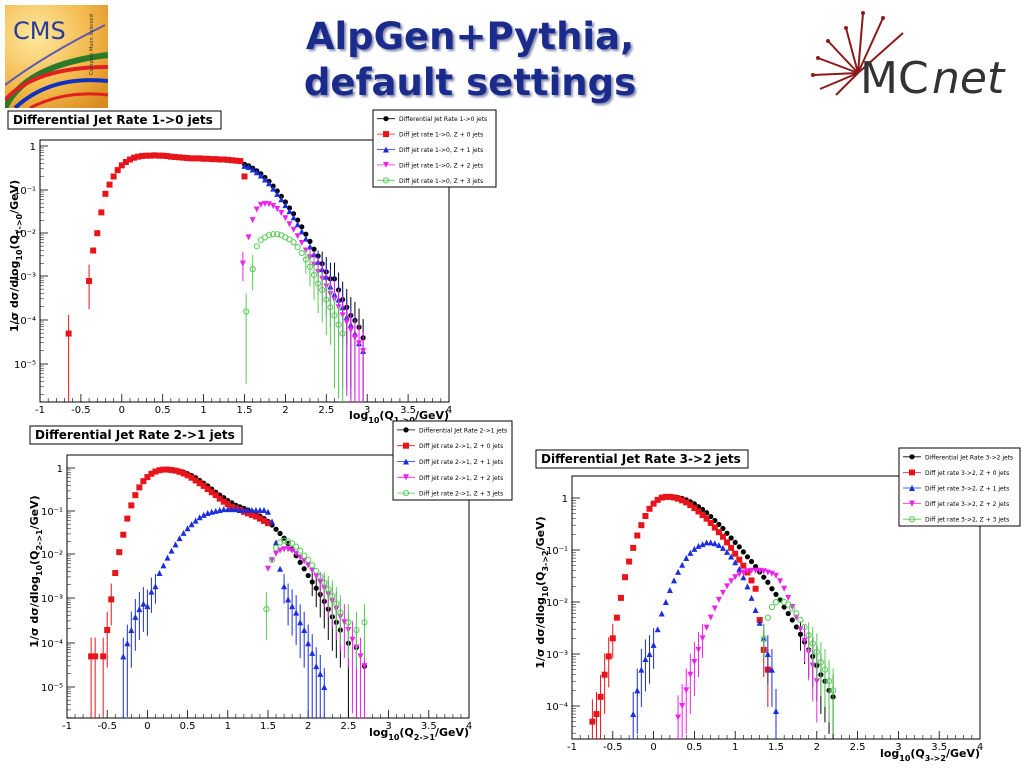 The height and width of the screenshot is (768, 1024). I want to click on y-tick-label: 10⁻², so click(52, 555).